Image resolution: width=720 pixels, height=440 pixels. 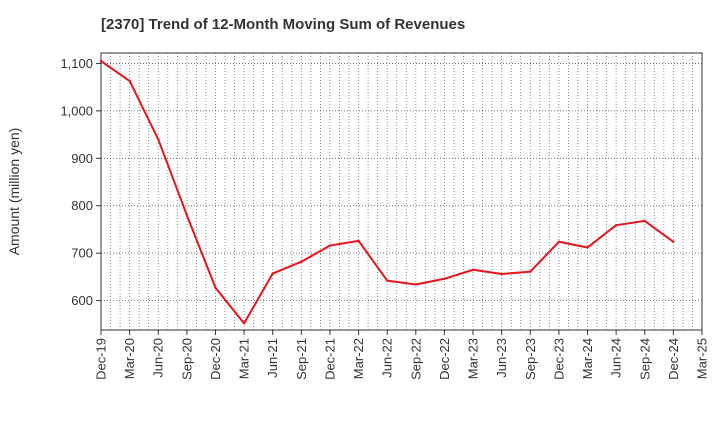 What do you see at coordinates (76, 110) in the screenshot?
I see `y-tick-label: 1,000` at bounding box center [76, 110].